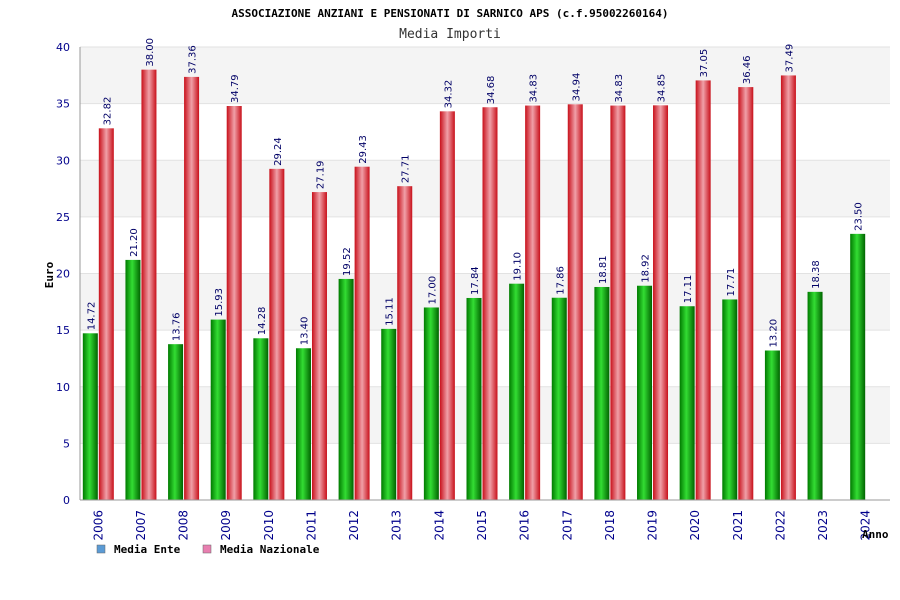 The width and height of the screenshot is (900, 600). What do you see at coordinates (269, 525) in the screenshot?
I see `x-tick-label: 2010` at bounding box center [269, 525].